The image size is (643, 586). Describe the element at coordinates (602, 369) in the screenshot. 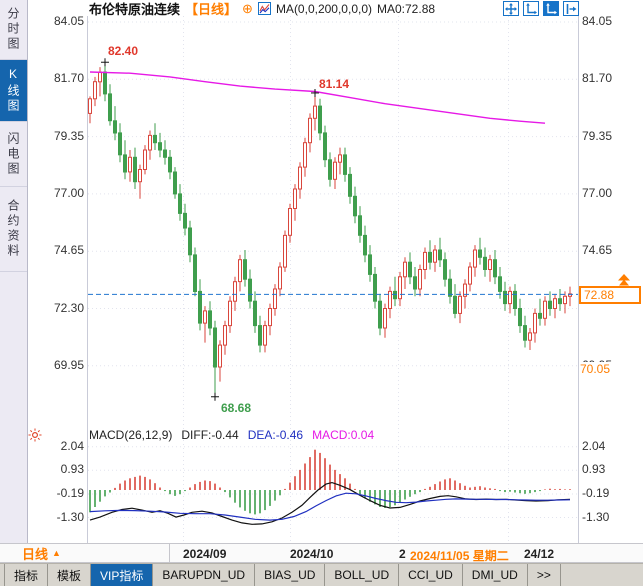

I see `low-price-label: 70.05` at that location.